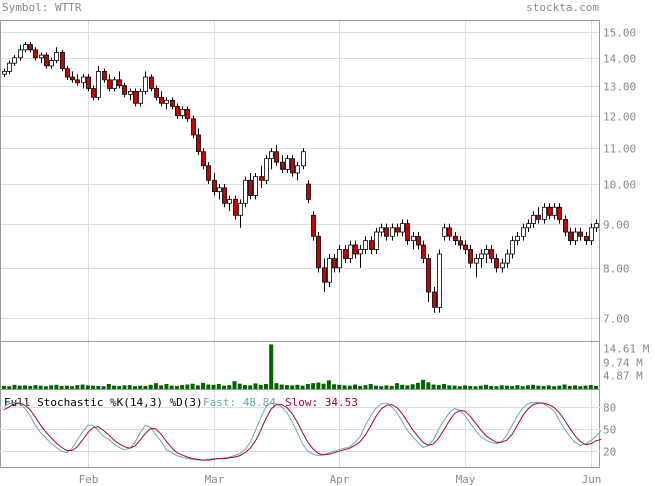  What do you see at coordinates (302, 431) in the screenshot?
I see `slow-line` at bounding box center [302, 431].